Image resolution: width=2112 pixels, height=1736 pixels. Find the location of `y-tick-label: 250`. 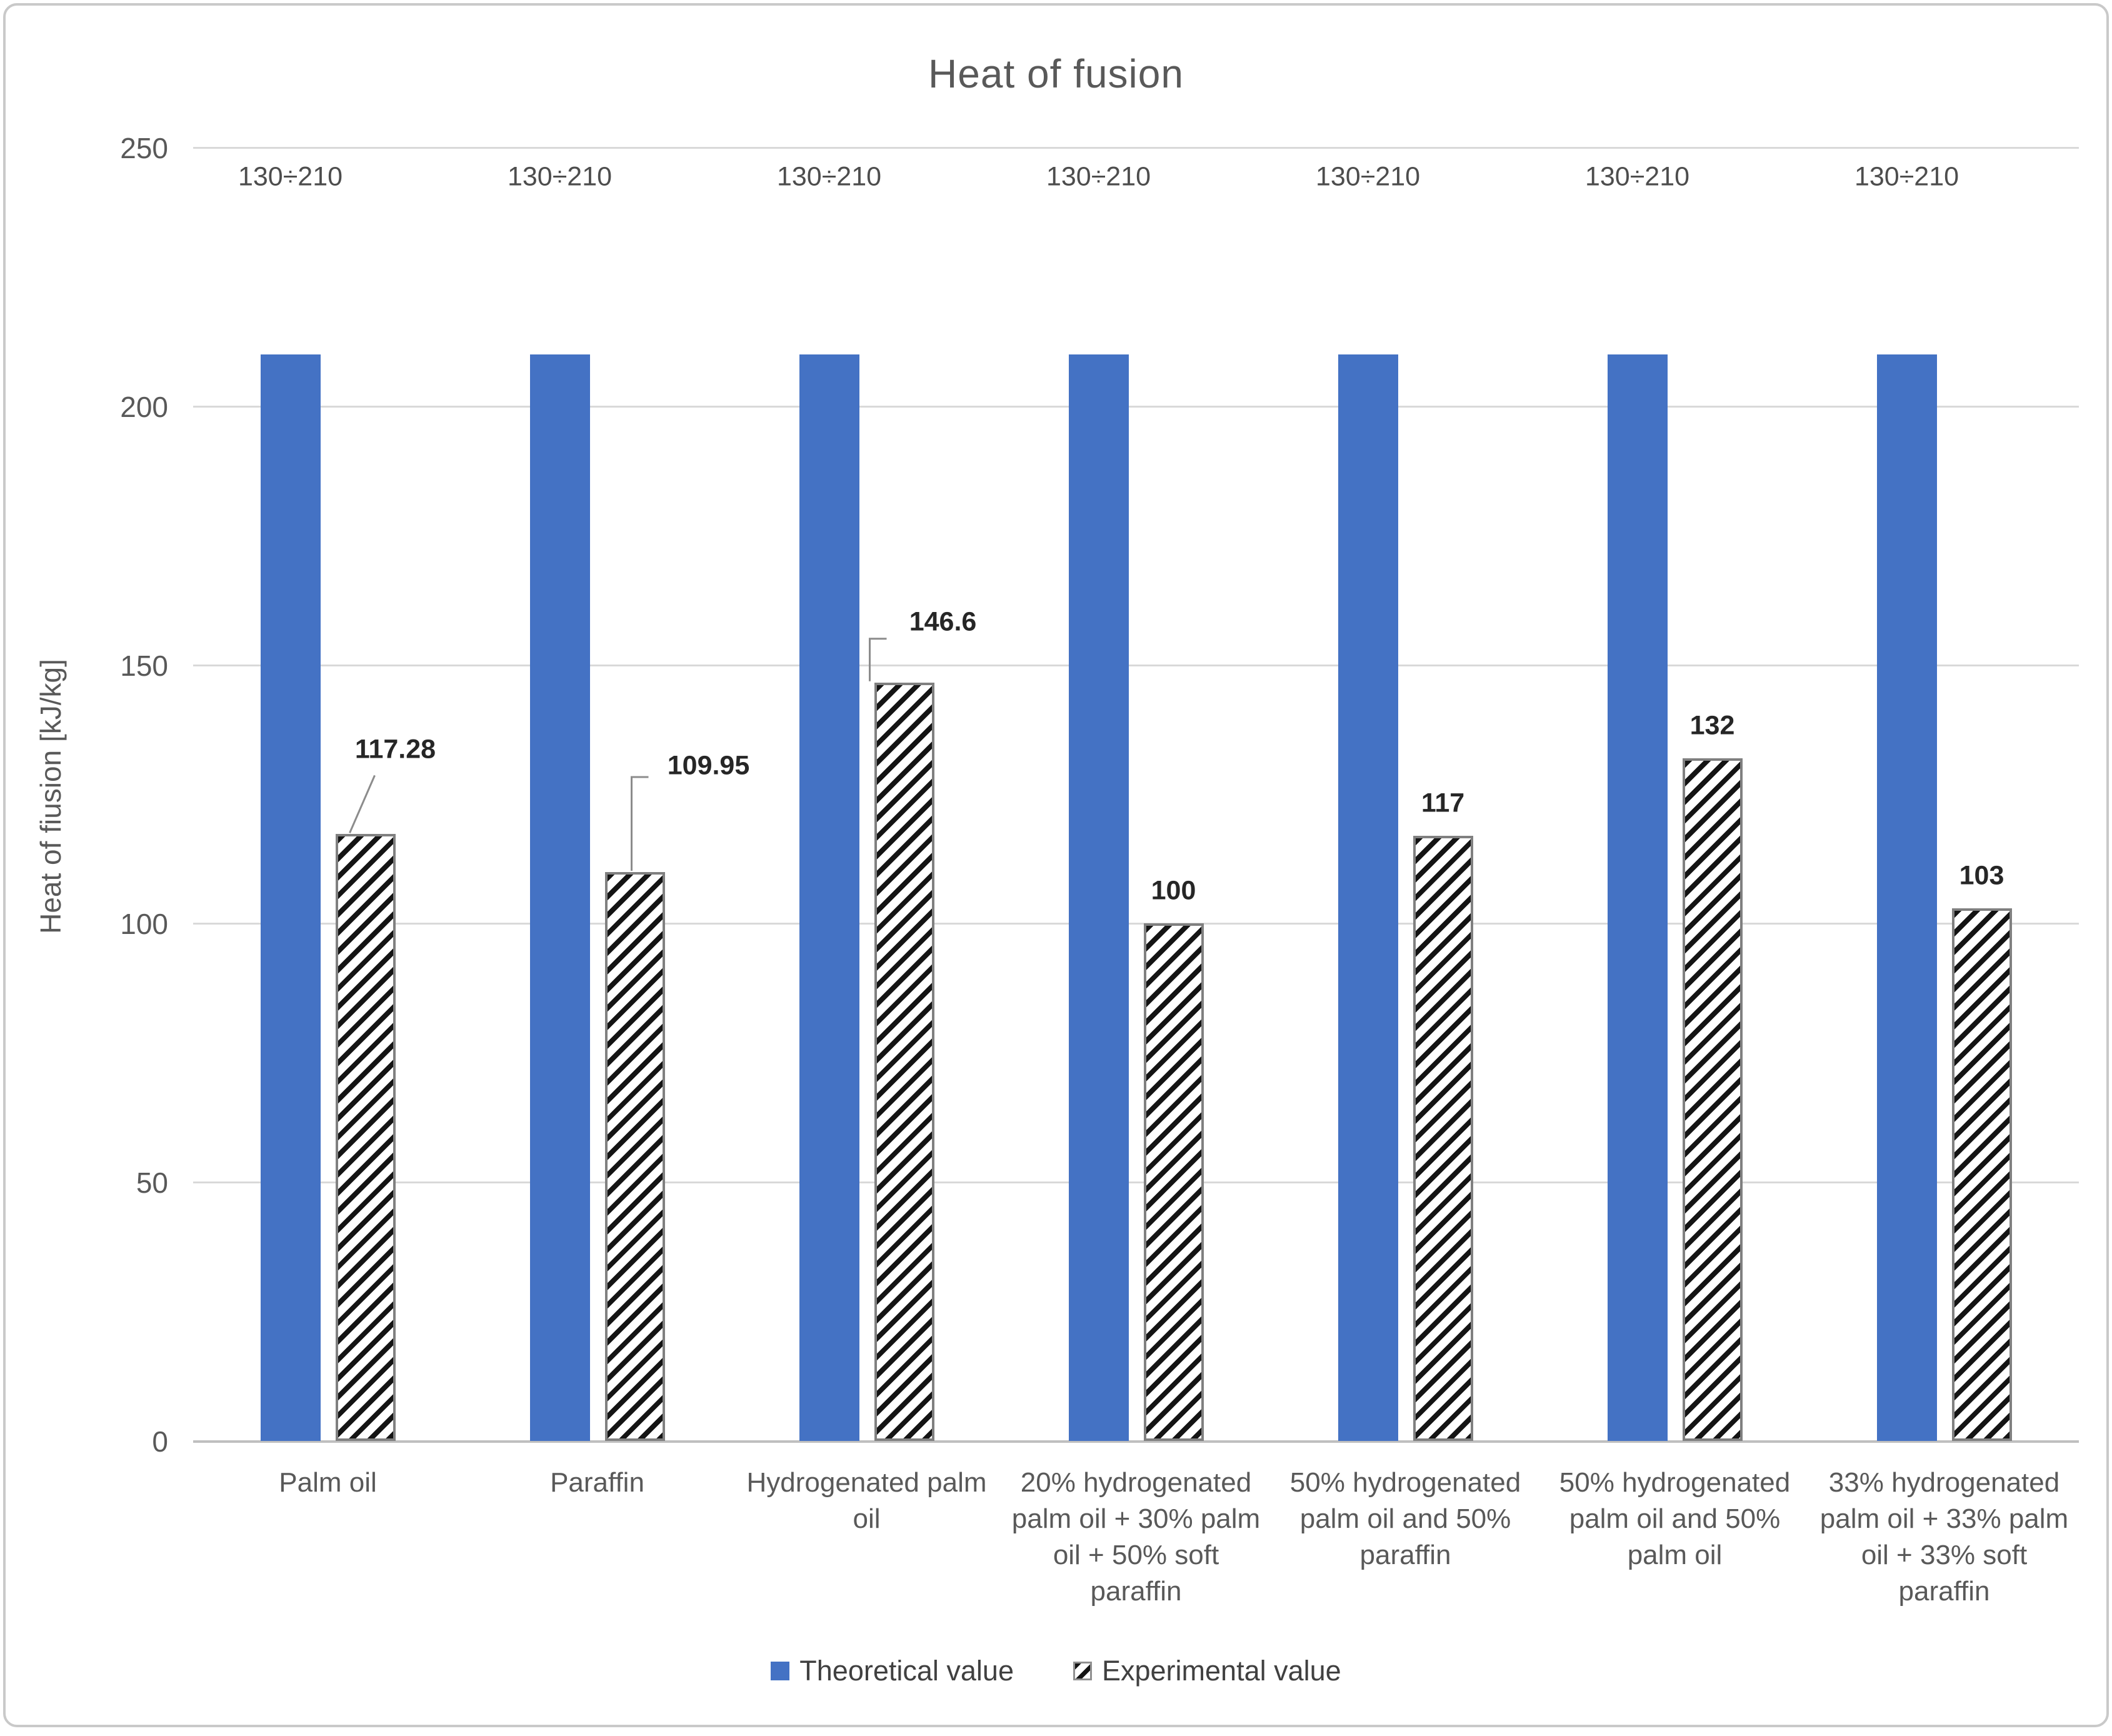

y-tick-label: 250 is located at coordinates (144, 148).